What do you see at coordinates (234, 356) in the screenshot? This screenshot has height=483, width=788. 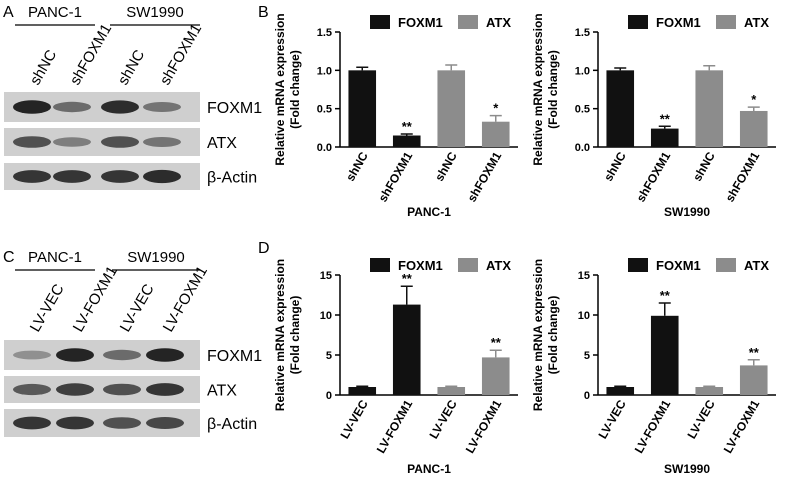 I see `band-label: FOXM1` at bounding box center [234, 356].